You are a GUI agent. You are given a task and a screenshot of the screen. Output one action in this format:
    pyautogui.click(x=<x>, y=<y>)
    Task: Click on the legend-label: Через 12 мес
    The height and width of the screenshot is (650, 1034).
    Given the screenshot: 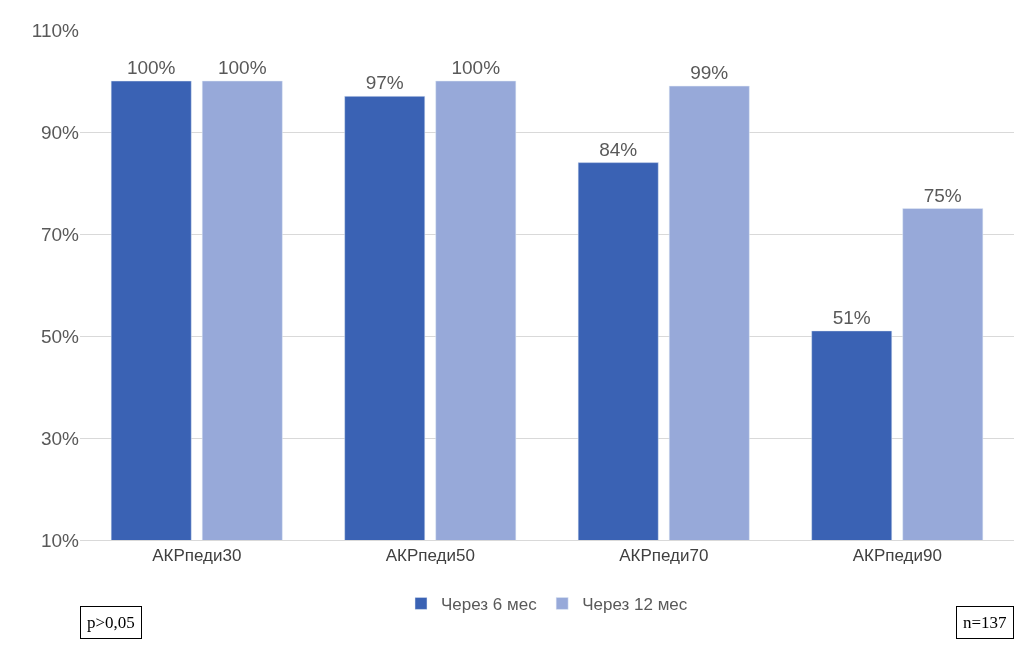 What is the action you would take?
    pyautogui.click(x=635, y=605)
    